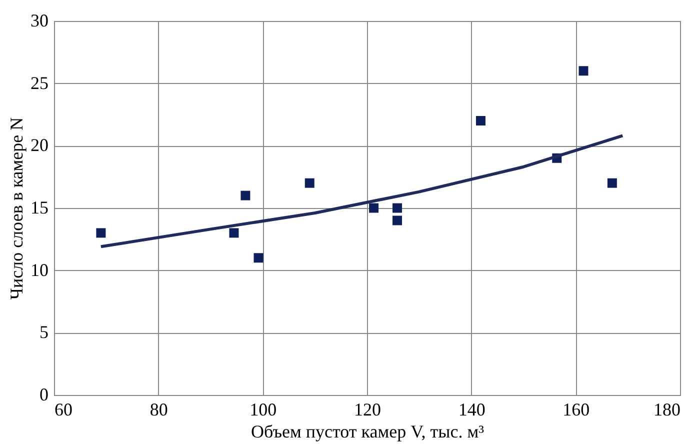  Describe the element at coordinates (39, 20) in the screenshot. I see `y-tick-label: 30` at that location.